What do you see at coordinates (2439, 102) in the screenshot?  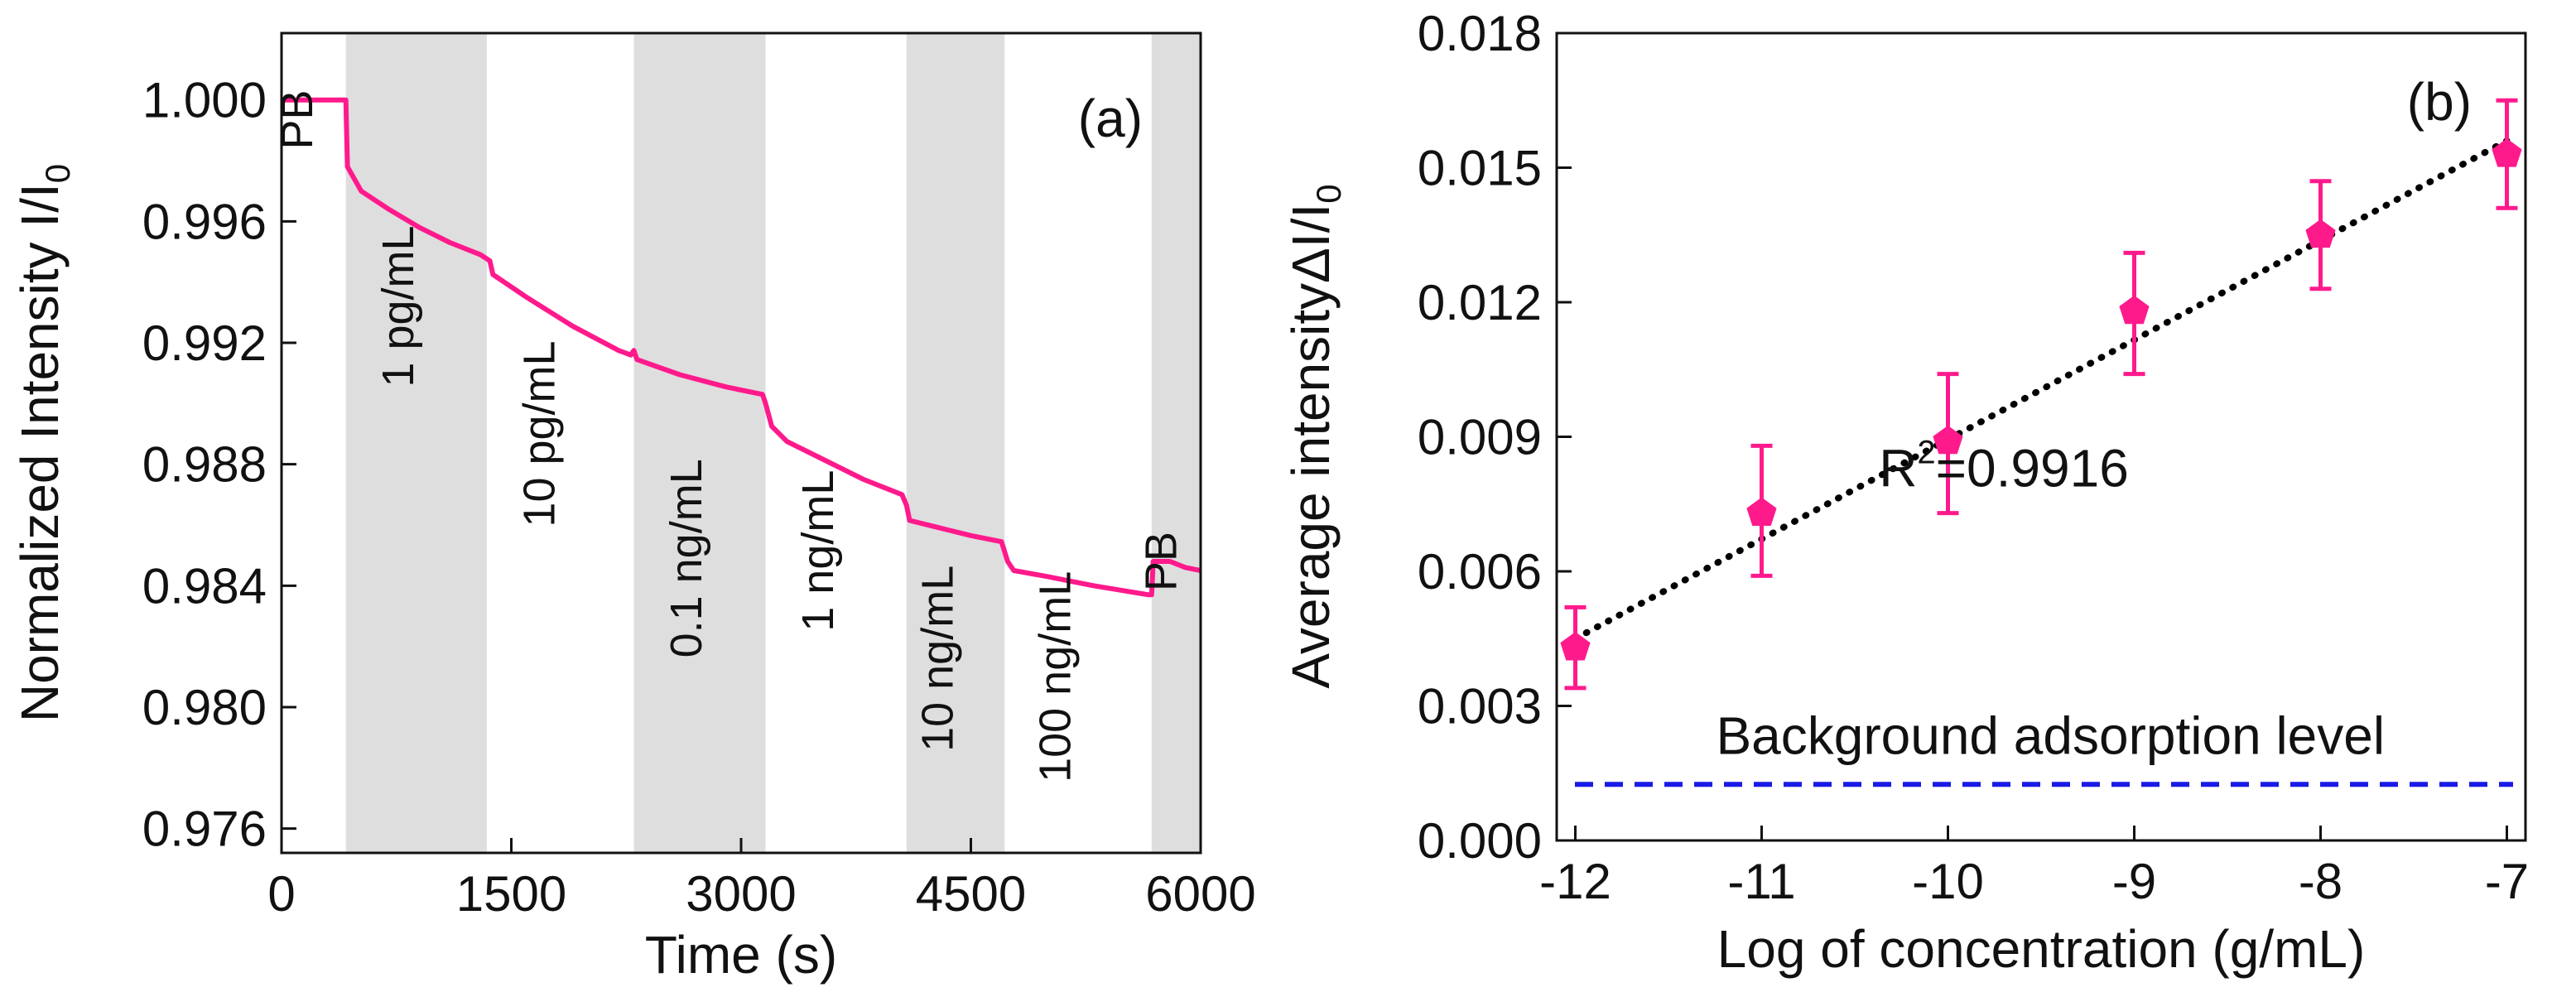 I see `panel-label-b: (b)` at bounding box center [2439, 102].